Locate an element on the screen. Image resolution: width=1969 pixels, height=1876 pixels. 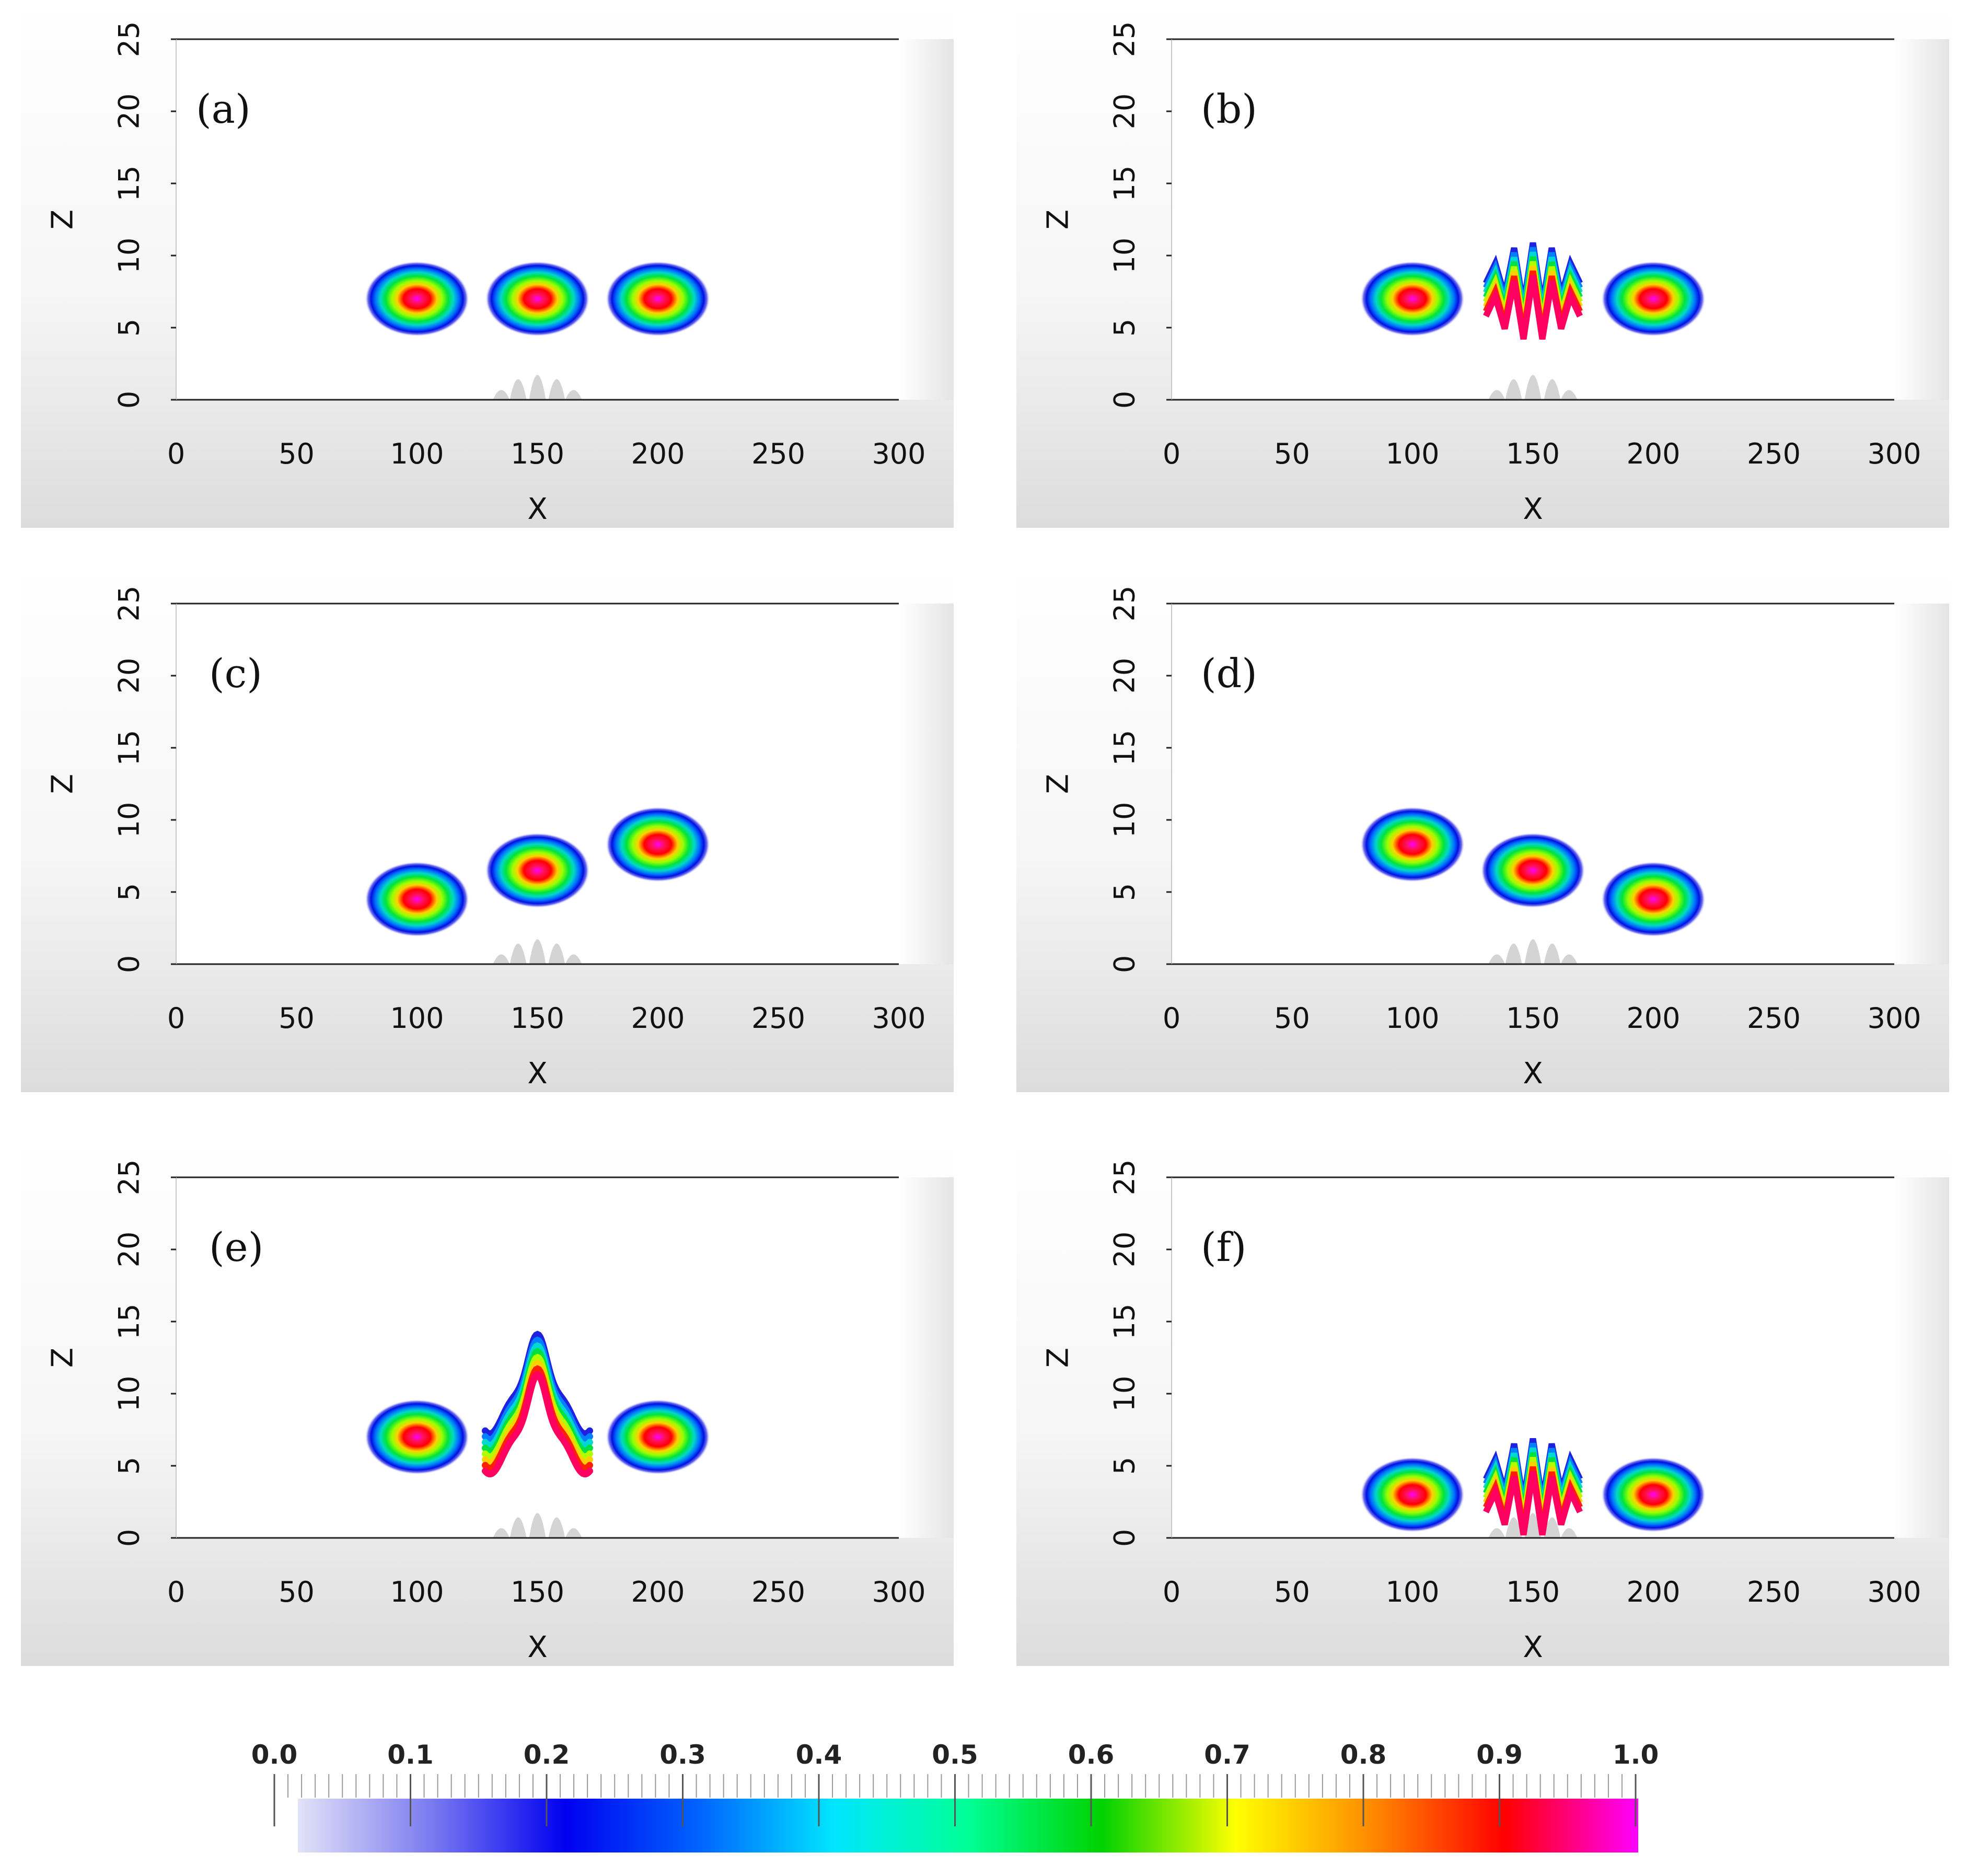
colorbar-label: 0.4 is located at coordinates (819, 1755).